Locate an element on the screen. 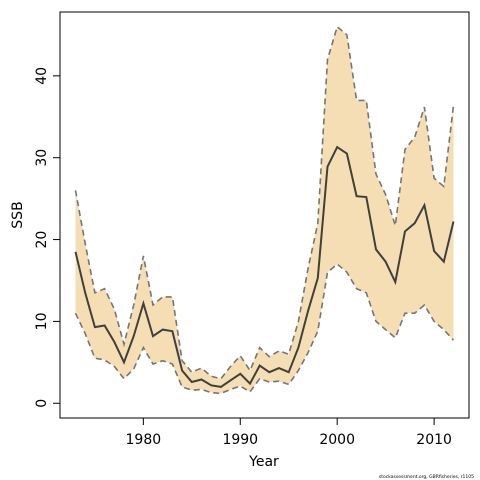  y-tick-label: 40 is located at coordinates (42, 76).